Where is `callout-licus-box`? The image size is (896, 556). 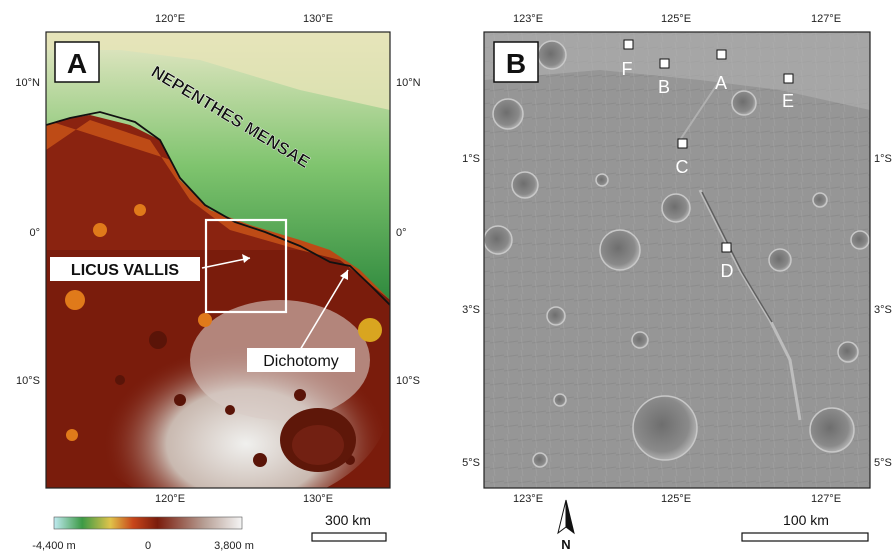
callout-licus-box is located at coordinates (125, 269).